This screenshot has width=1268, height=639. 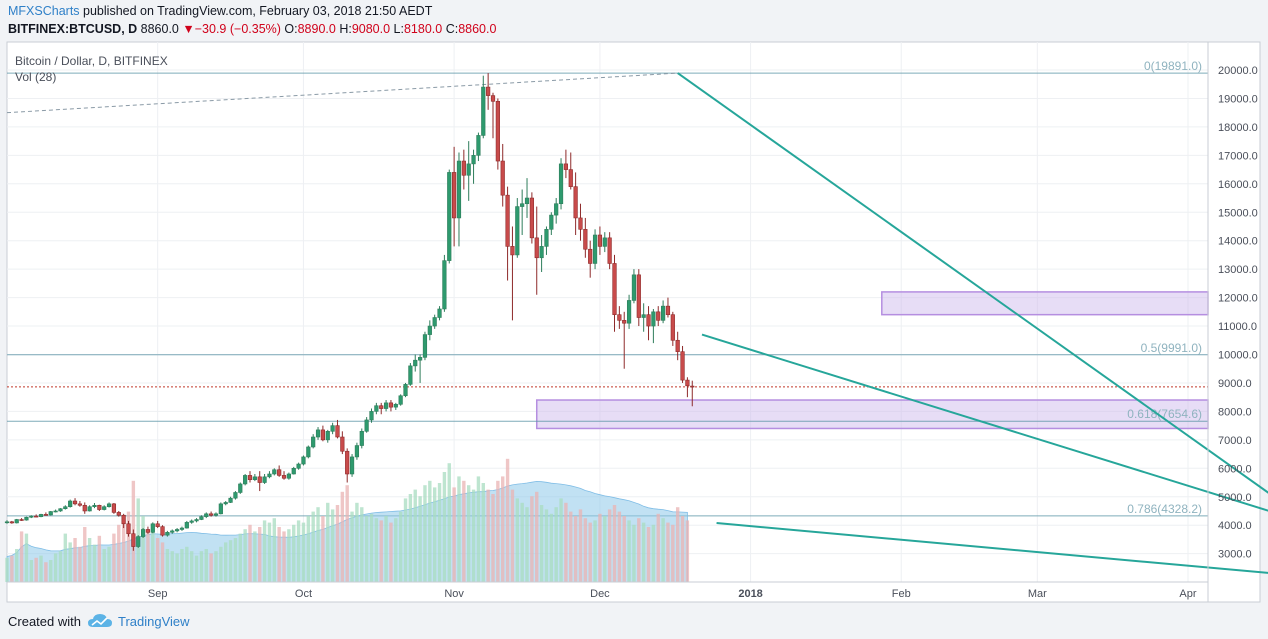 What do you see at coordinates (901, 594) in the screenshot?
I see `x-tick-label: Feb` at bounding box center [901, 594].